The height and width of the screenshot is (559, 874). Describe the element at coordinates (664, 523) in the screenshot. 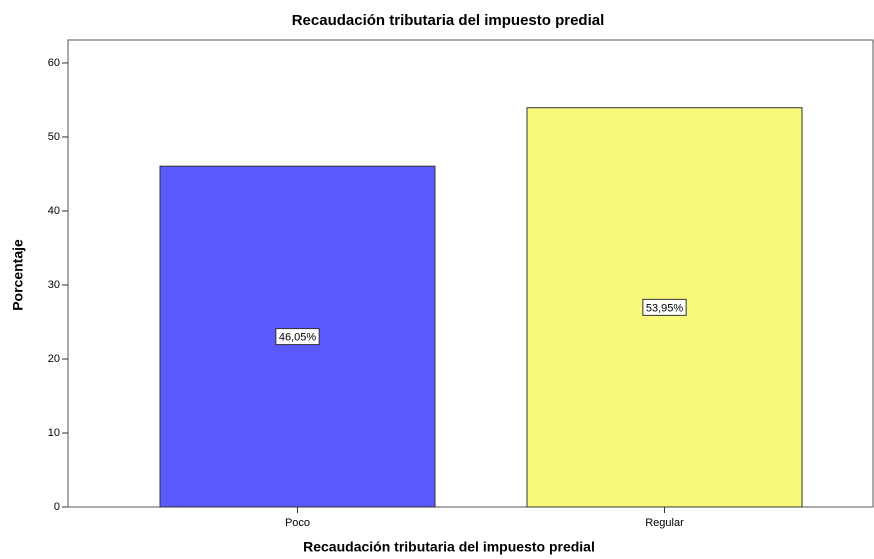

I see `x-tick-label: Regular` at that location.